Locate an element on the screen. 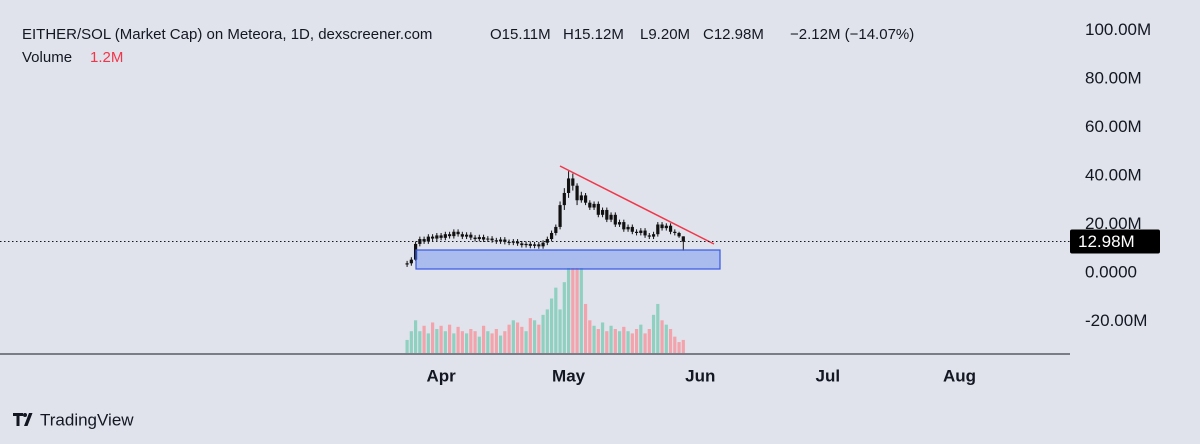 The height and width of the screenshot is (444, 1200). y-tick-label: 40.00M is located at coordinates (1113, 174).